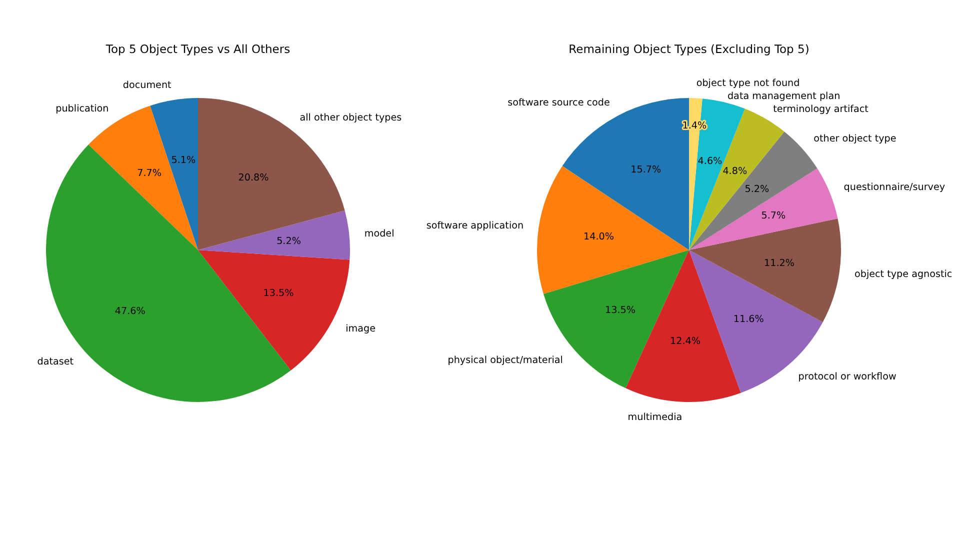  I want to click on slice-label: software application, so click(475, 226).